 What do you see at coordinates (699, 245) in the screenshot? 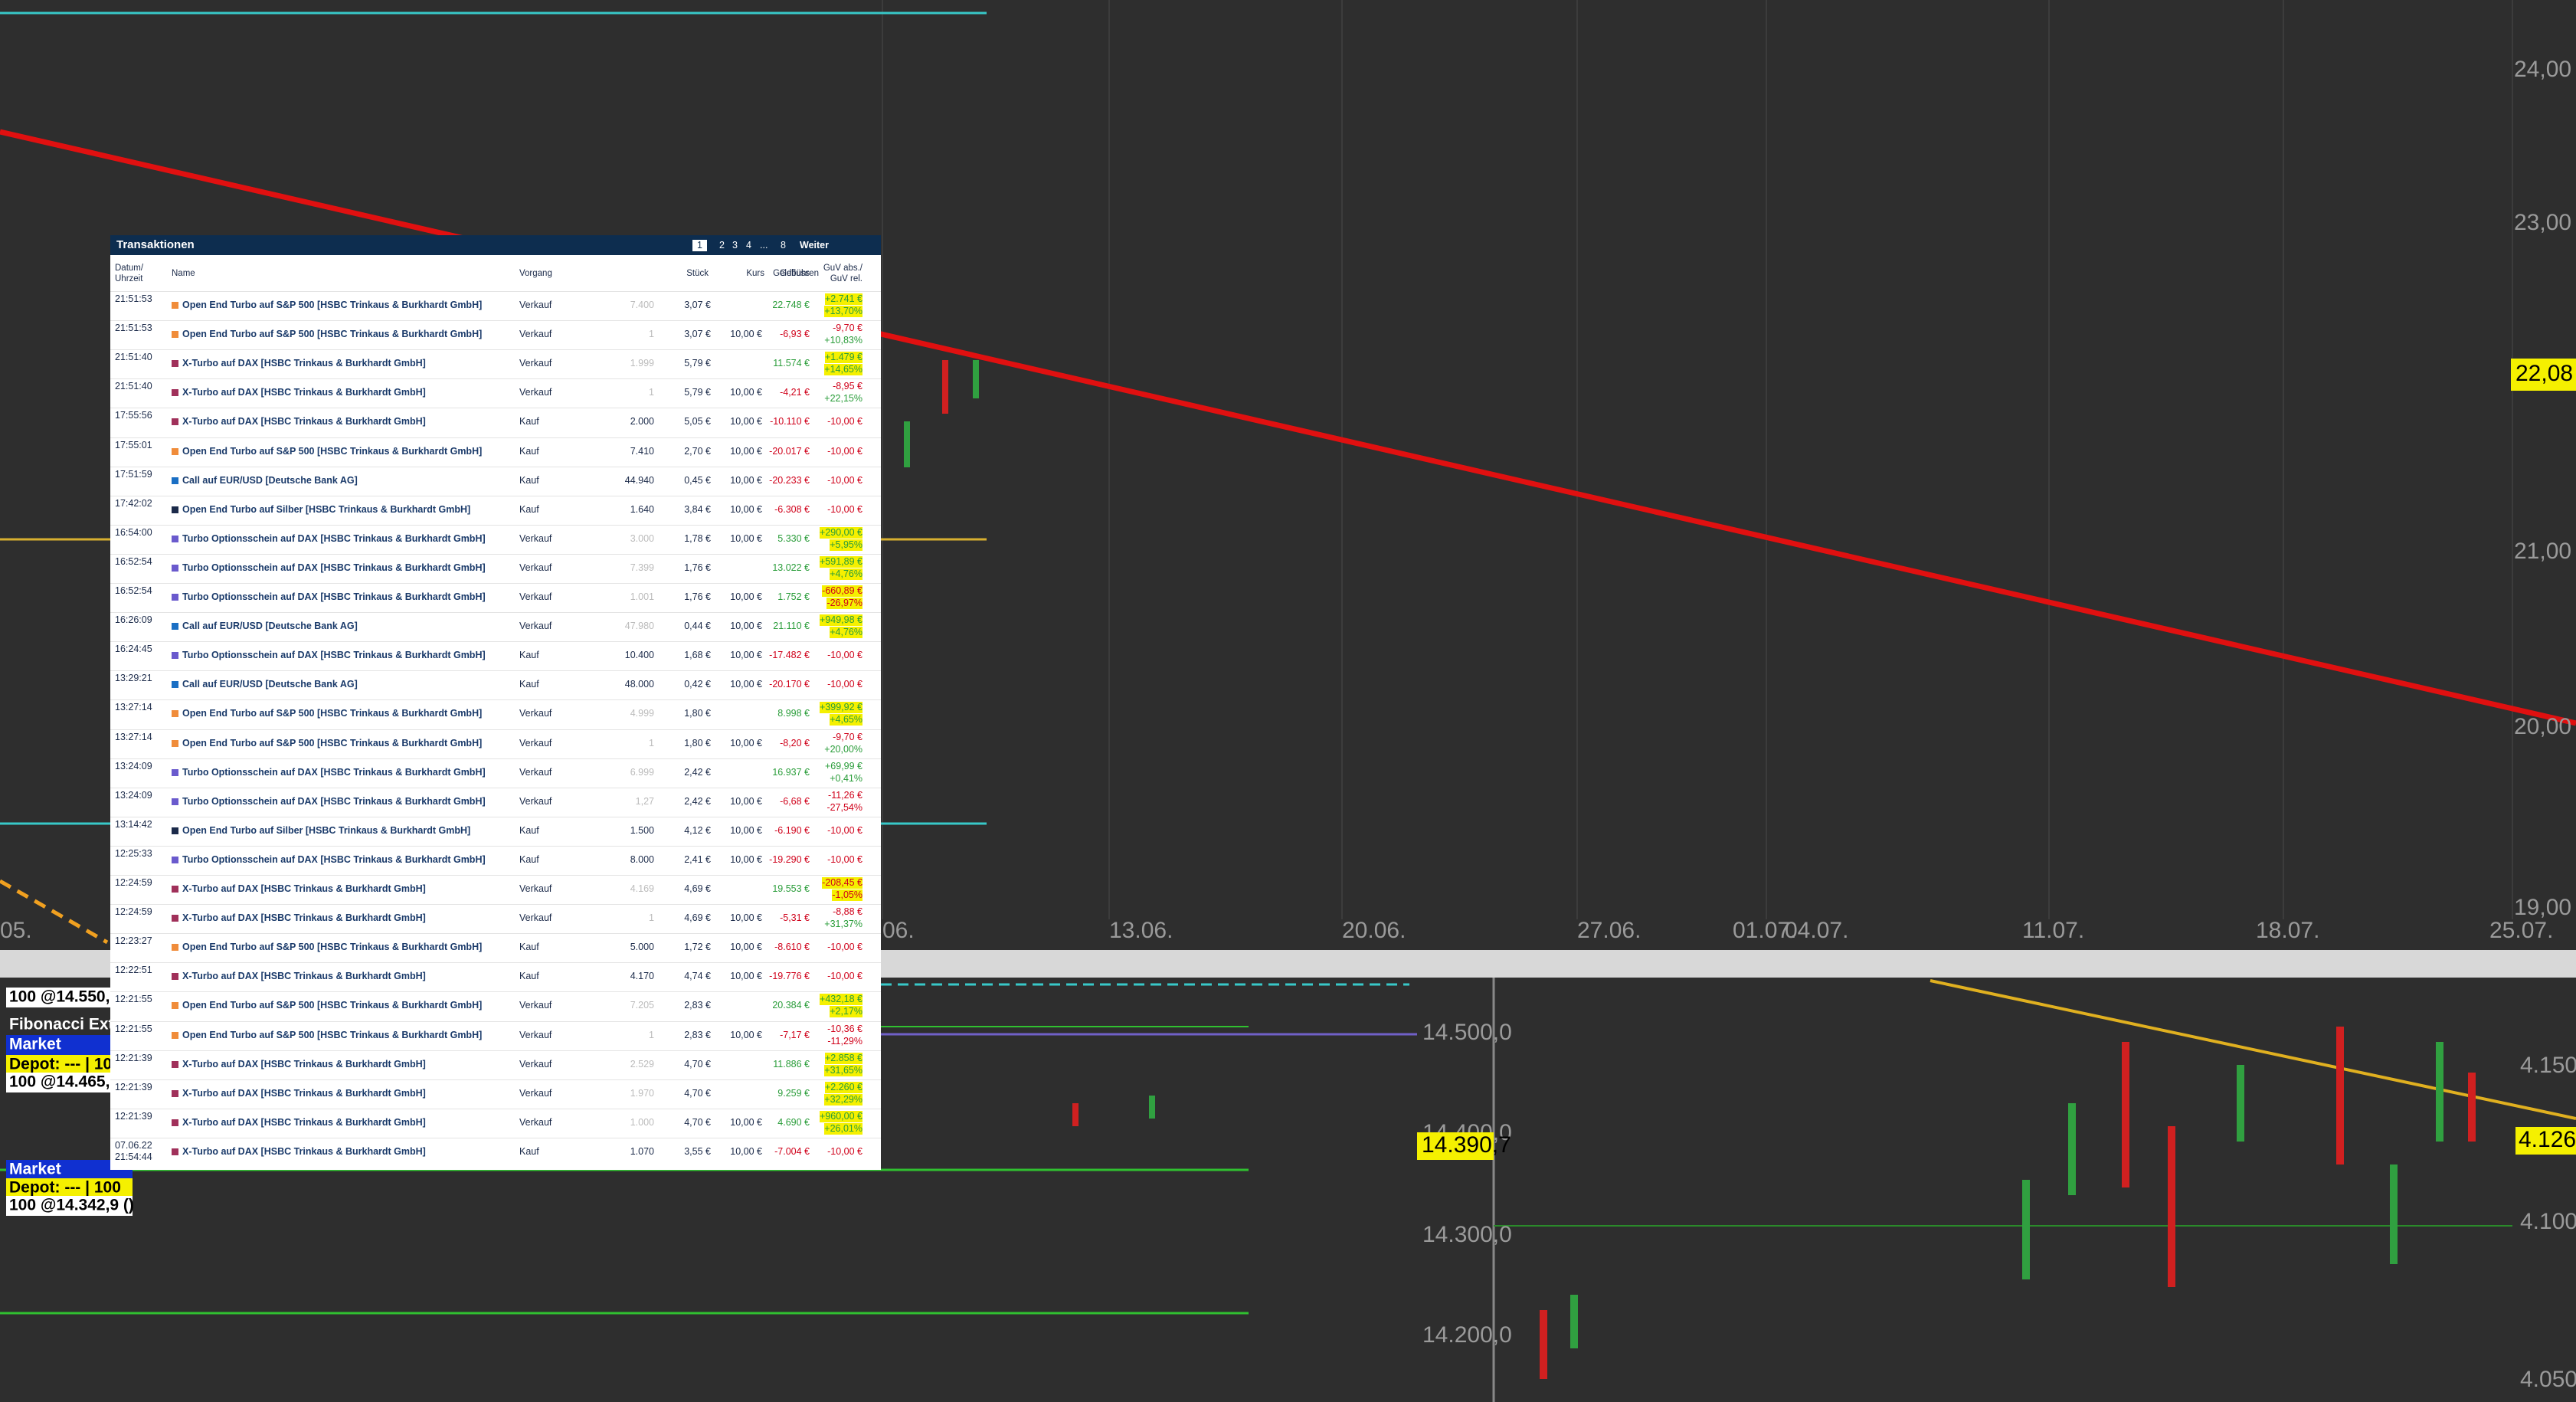
I see `page-link: 1` at bounding box center [699, 245].